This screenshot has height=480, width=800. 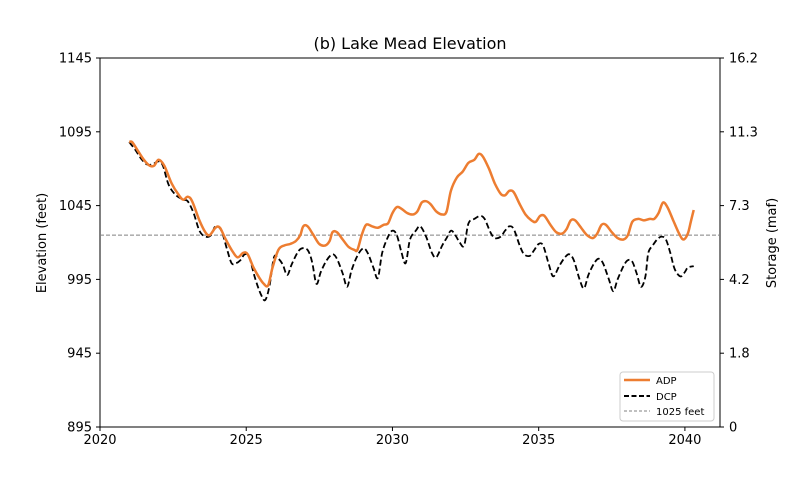 I want to click on x-tick-label: 2025, so click(x=246, y=440).